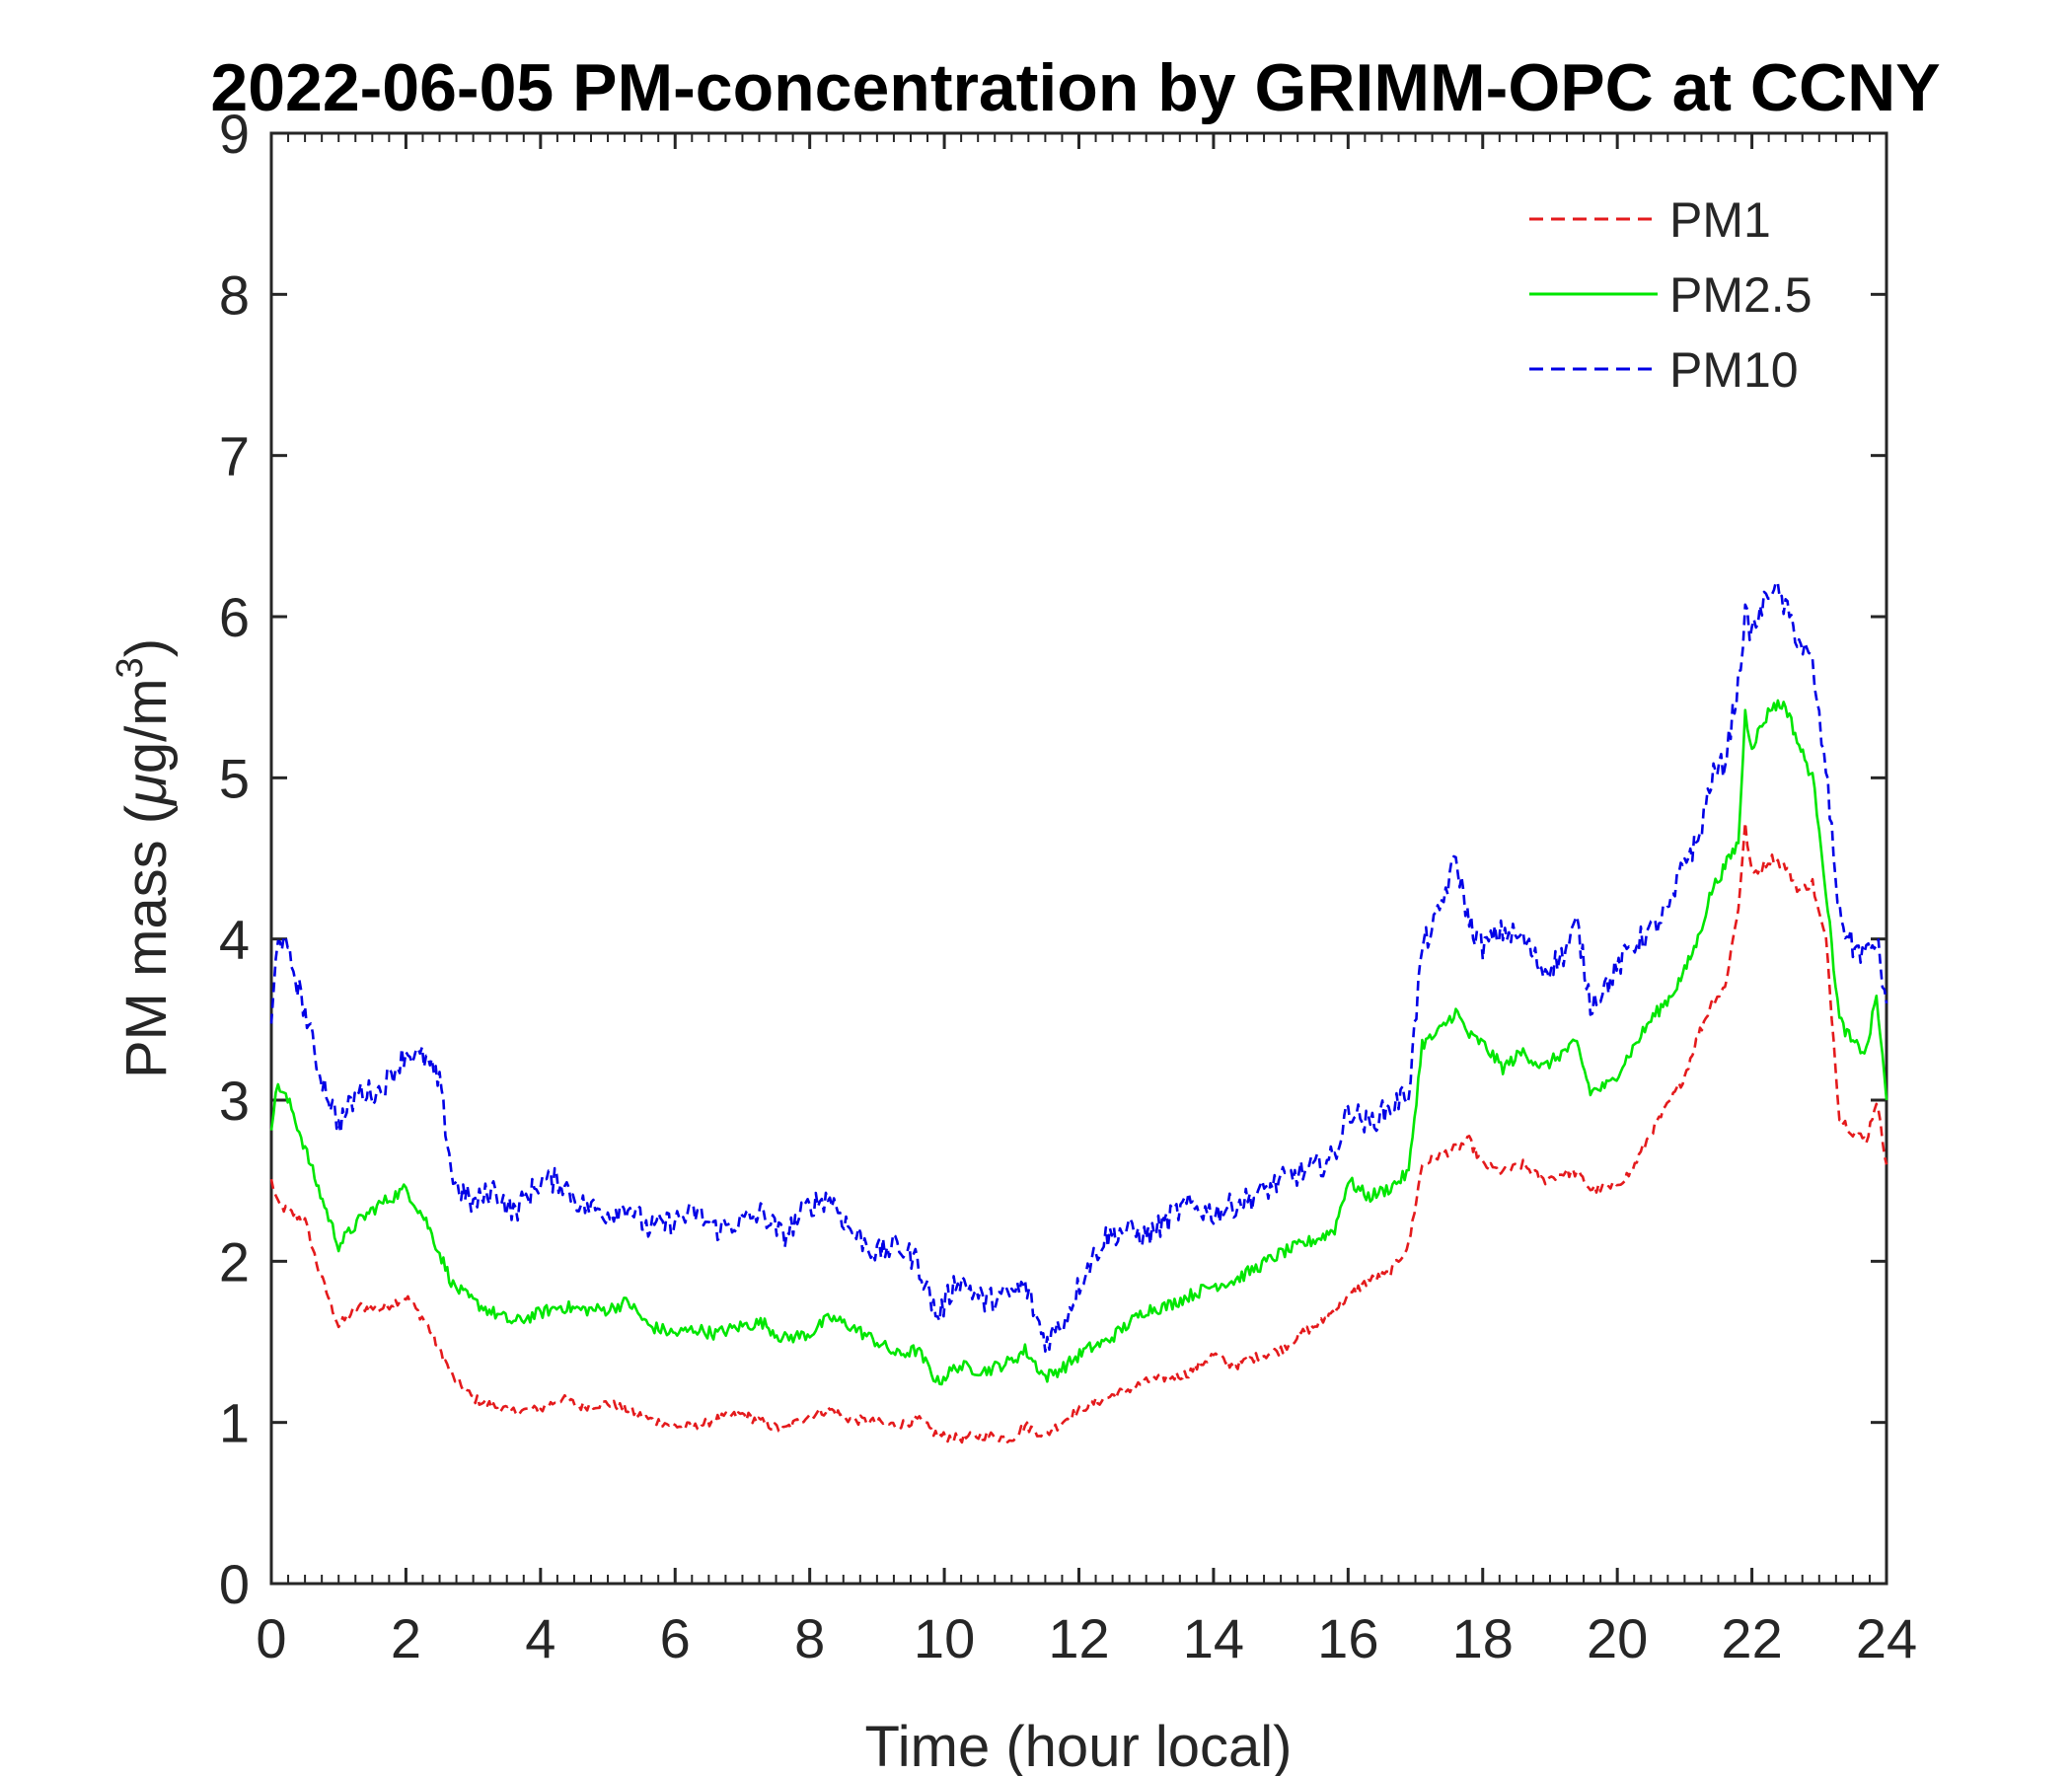 The image size is (2072, 1776). What do you see at coordinates (540, 1638) in the screenshot?
I see `x-tick-label: 4` at bounding box center [540, 1638].